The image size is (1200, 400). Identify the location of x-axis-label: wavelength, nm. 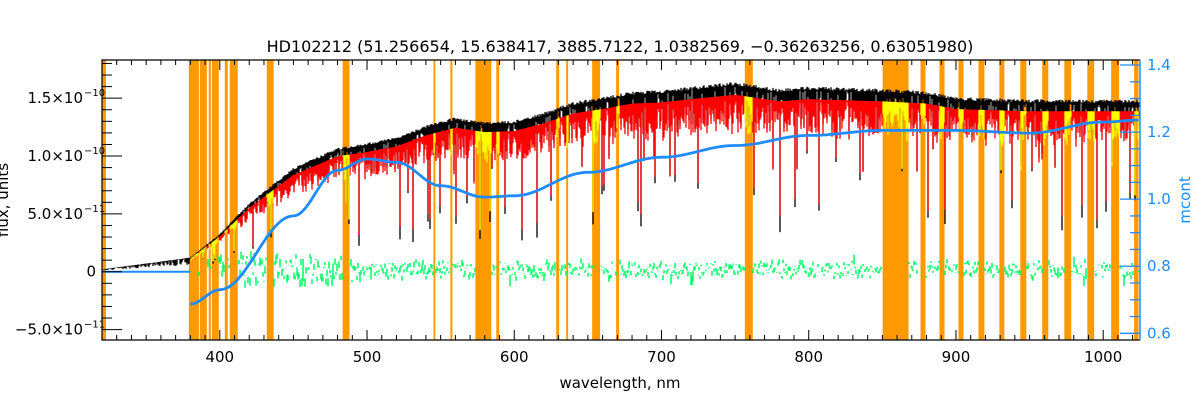
(619, 383).